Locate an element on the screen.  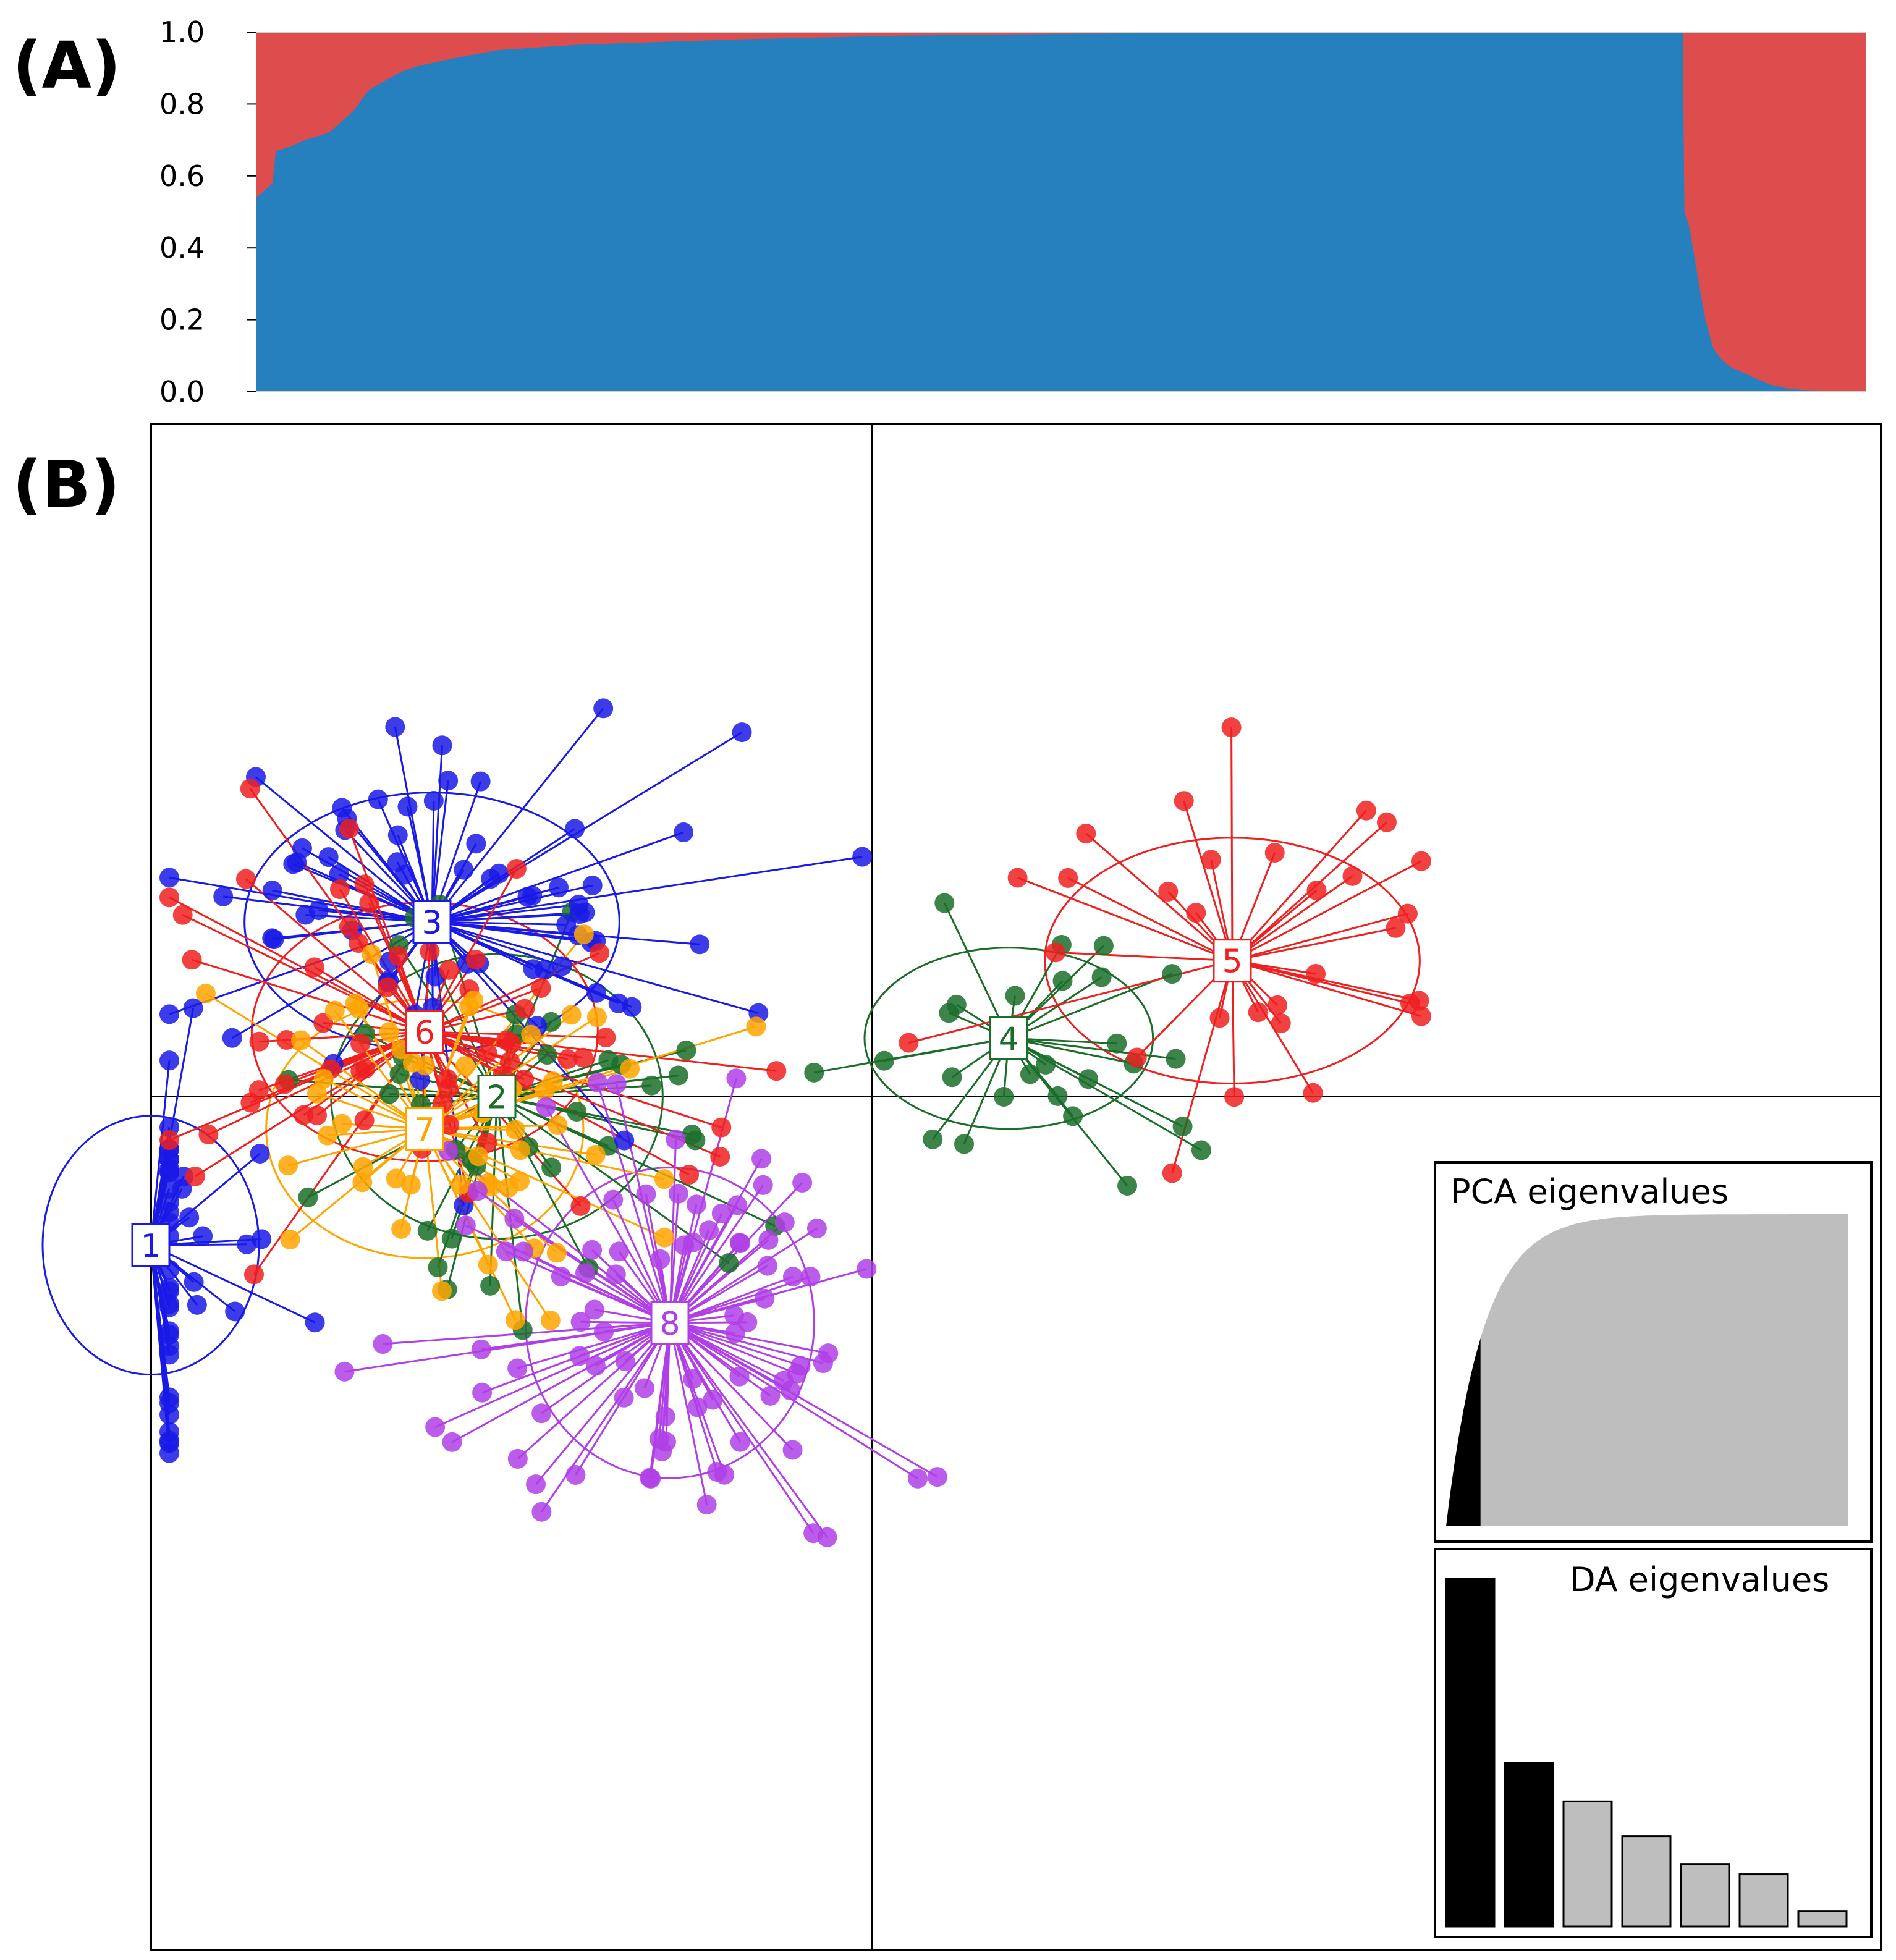
da-eigenvalue-bar is located at coordinates (1705, 1895).